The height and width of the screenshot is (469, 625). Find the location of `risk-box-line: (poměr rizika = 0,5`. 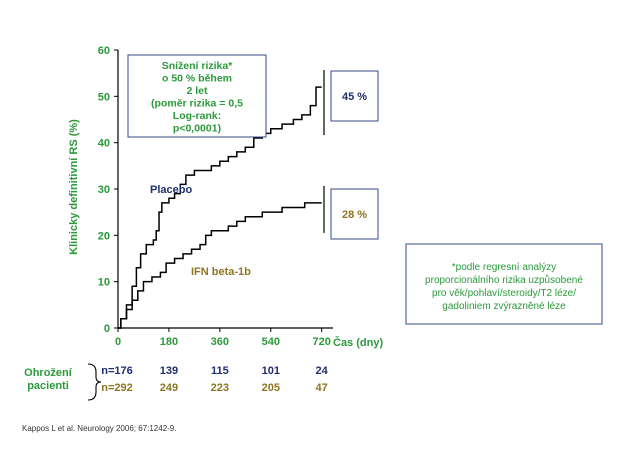

risk-box-line: (poměr rizika = 0,5 is located at coordinates (197, 104).